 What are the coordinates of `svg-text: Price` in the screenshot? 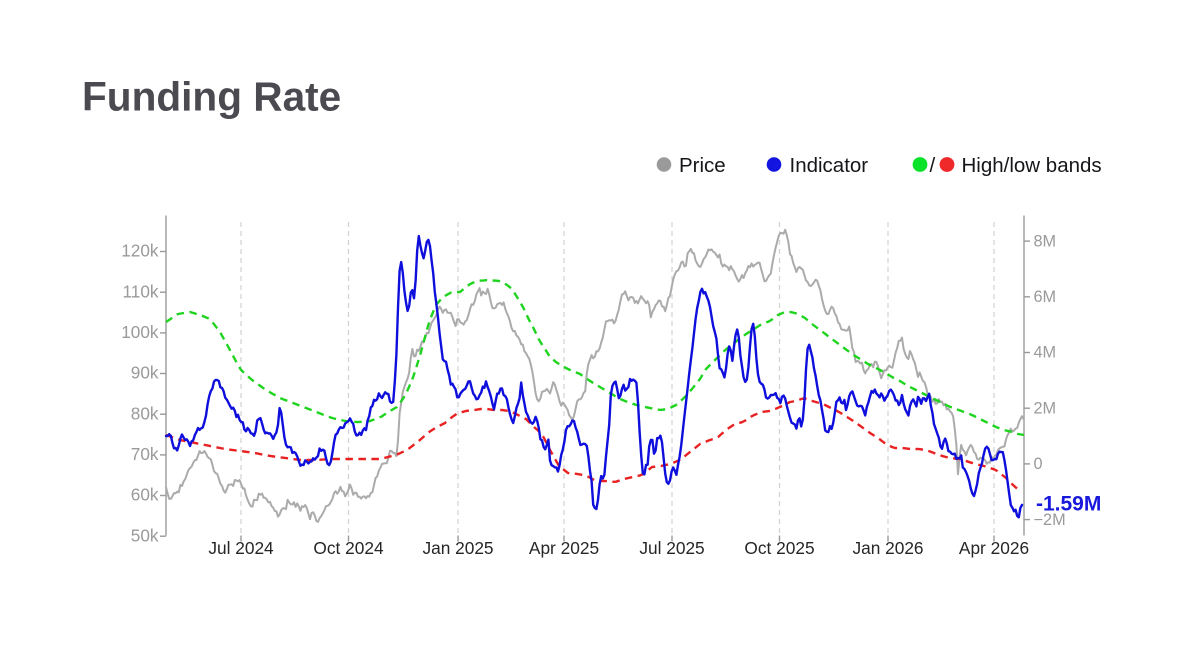 It's located at (702, 165).